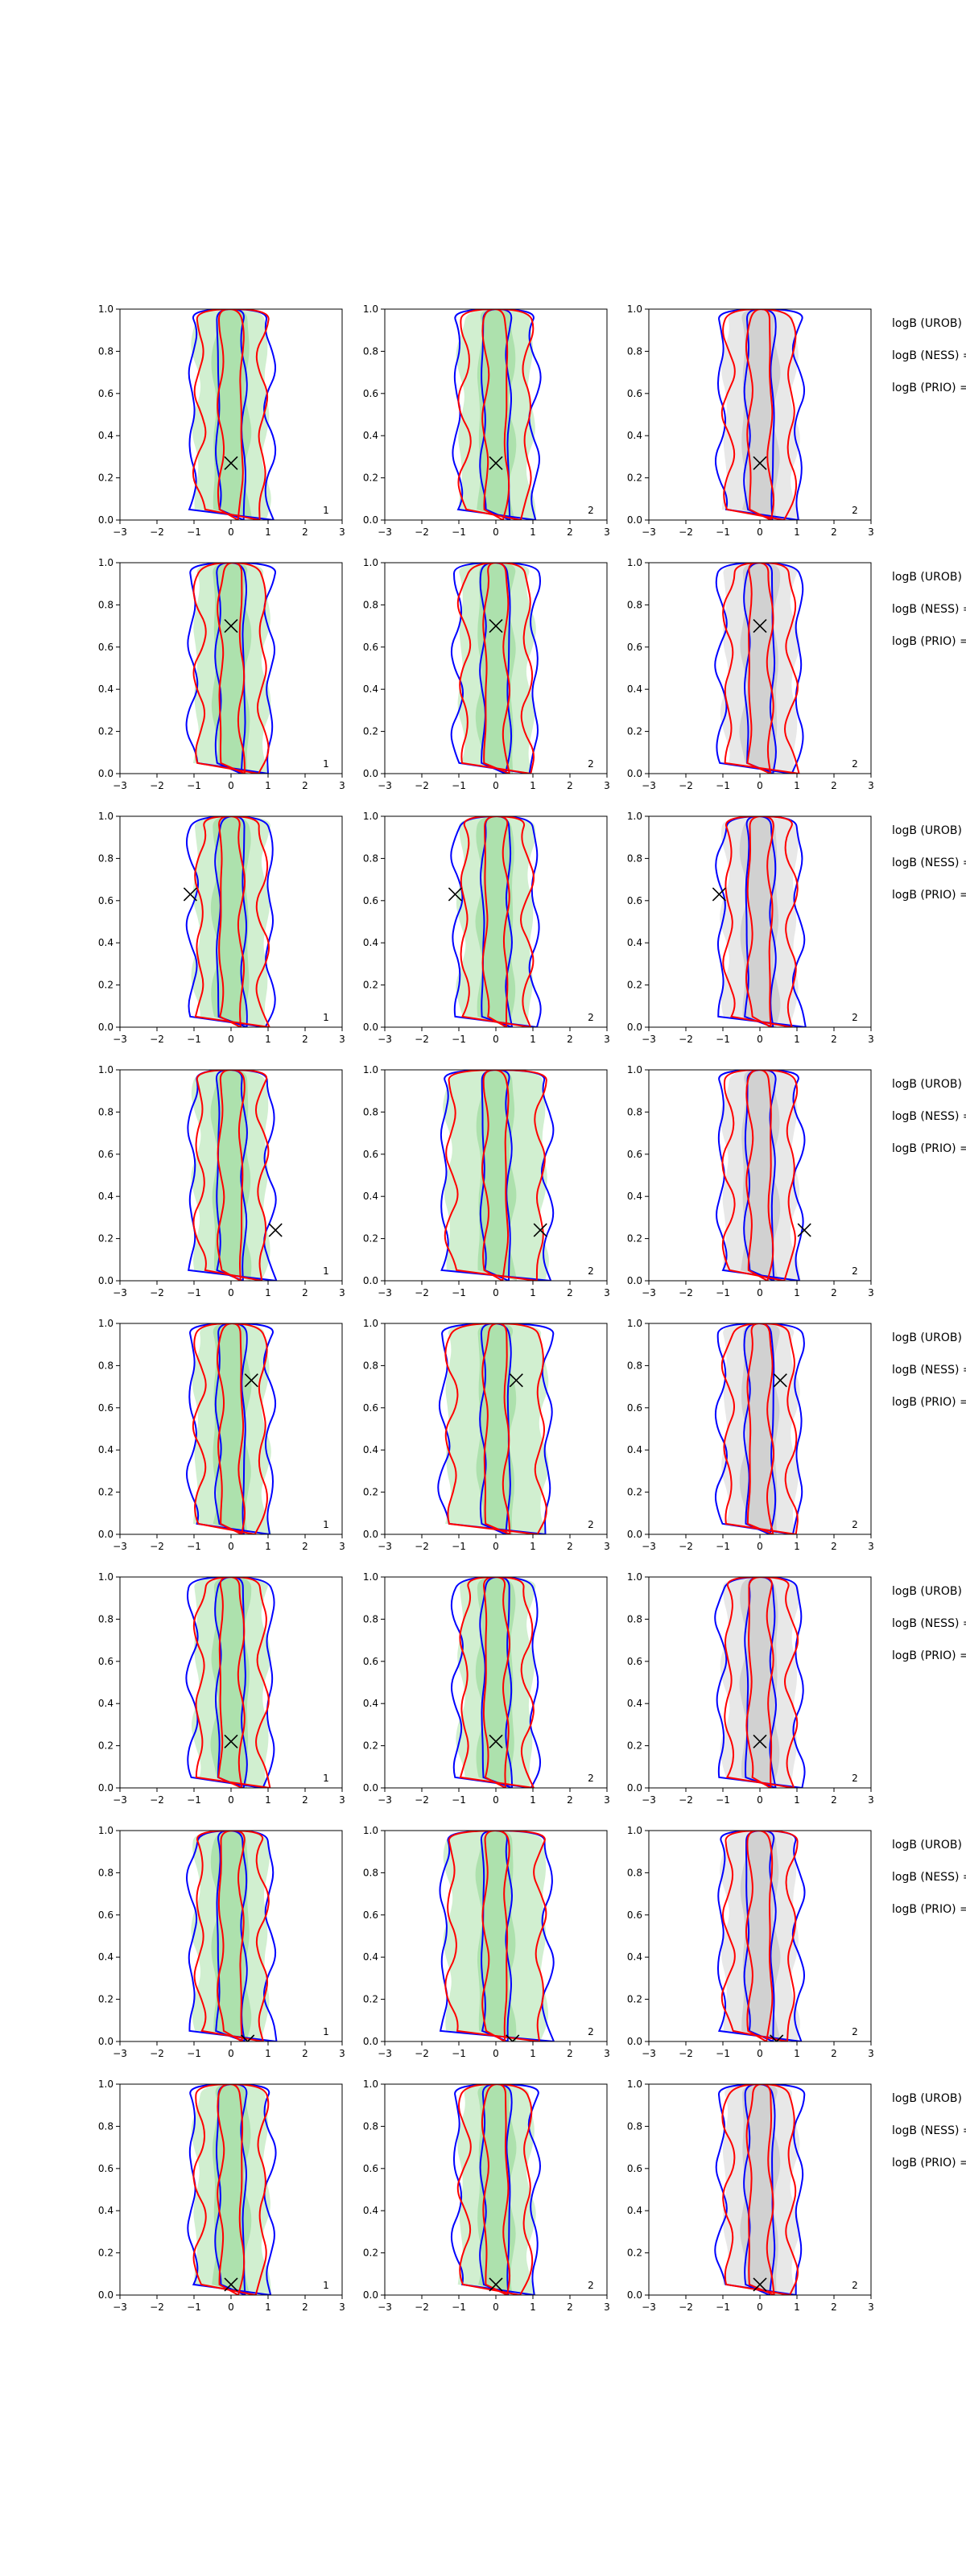 This screenshot has width=966, height=2576. I want to click on inner-density-region, so click(496, 1936).